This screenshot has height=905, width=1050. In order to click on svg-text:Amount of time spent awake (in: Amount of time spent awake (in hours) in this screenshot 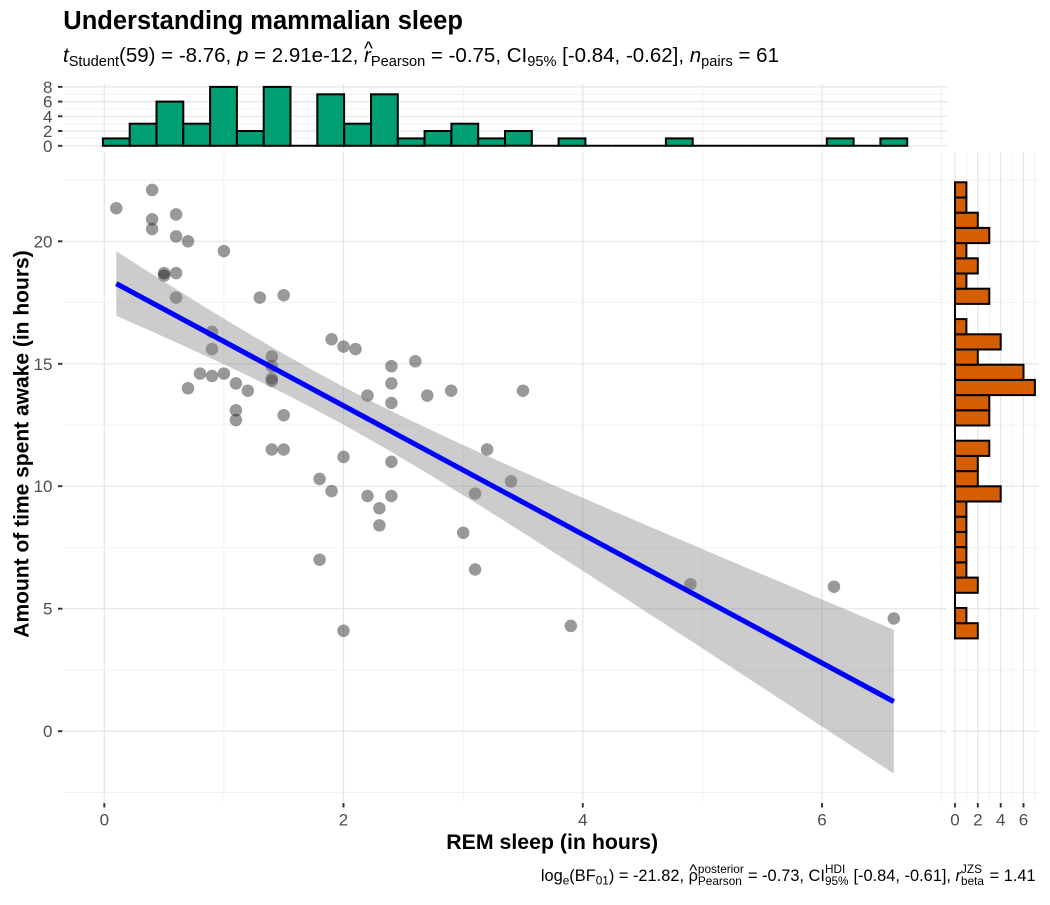, I will do `click(21, 443)`.